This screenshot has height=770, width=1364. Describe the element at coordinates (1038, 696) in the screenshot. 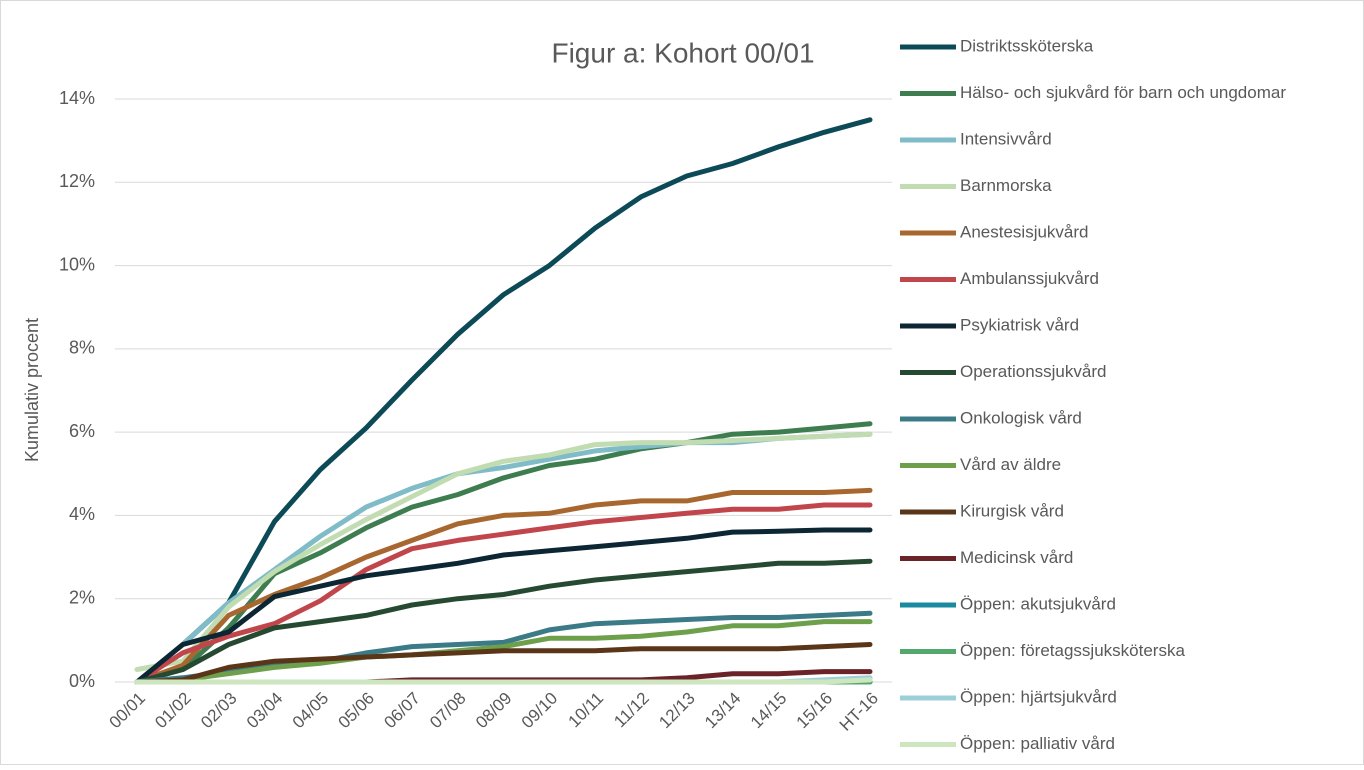

I see `legend-label: Öppen: hjärtsjukvård` at that location.